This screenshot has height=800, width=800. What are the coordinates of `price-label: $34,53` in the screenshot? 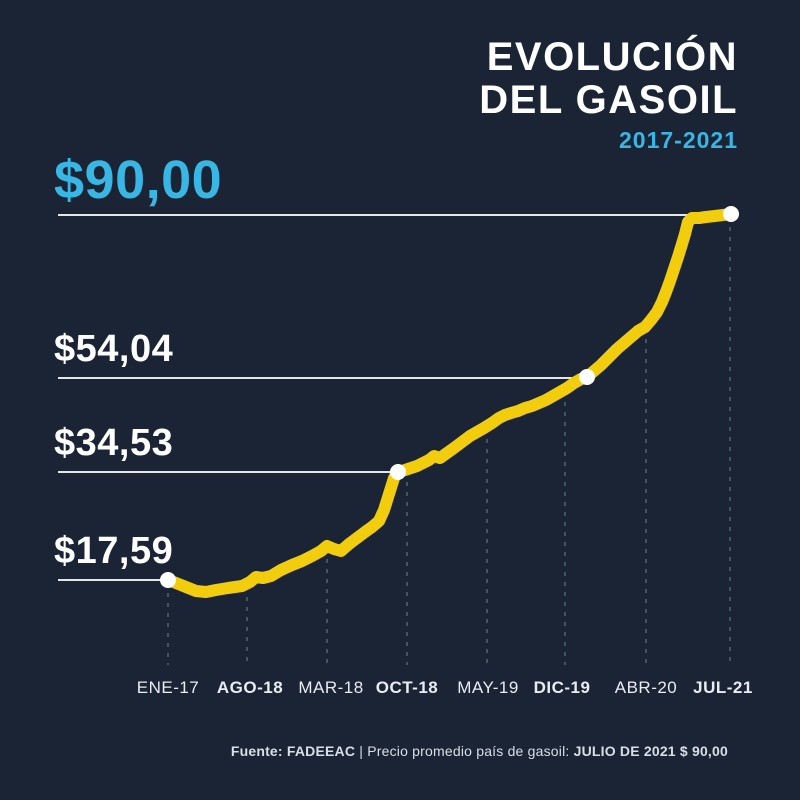 It's located at (114, 443).